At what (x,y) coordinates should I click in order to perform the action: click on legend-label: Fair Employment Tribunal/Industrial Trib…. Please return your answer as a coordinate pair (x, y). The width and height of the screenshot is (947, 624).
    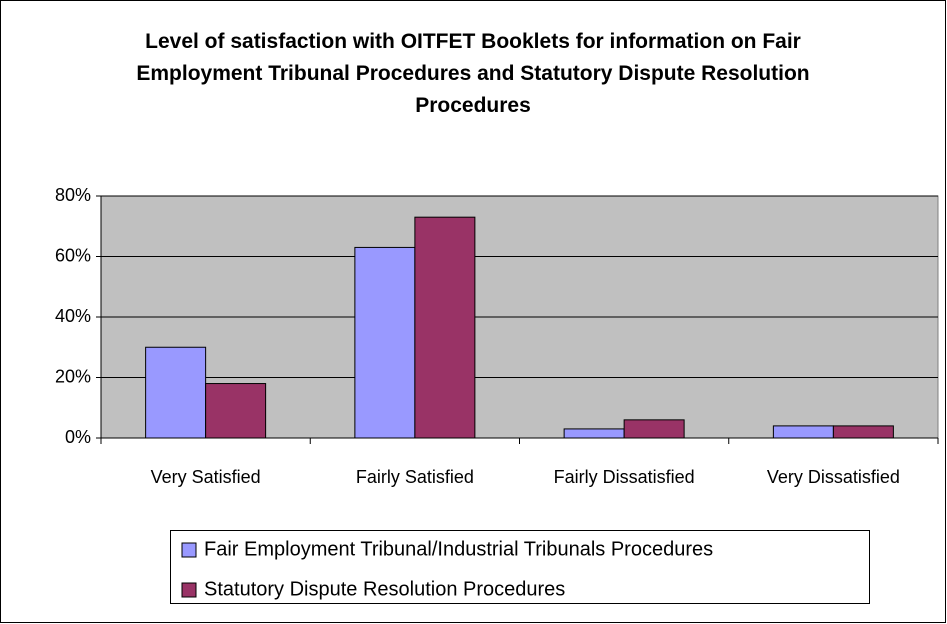
    Looking at the image, I should click on (458, 549).